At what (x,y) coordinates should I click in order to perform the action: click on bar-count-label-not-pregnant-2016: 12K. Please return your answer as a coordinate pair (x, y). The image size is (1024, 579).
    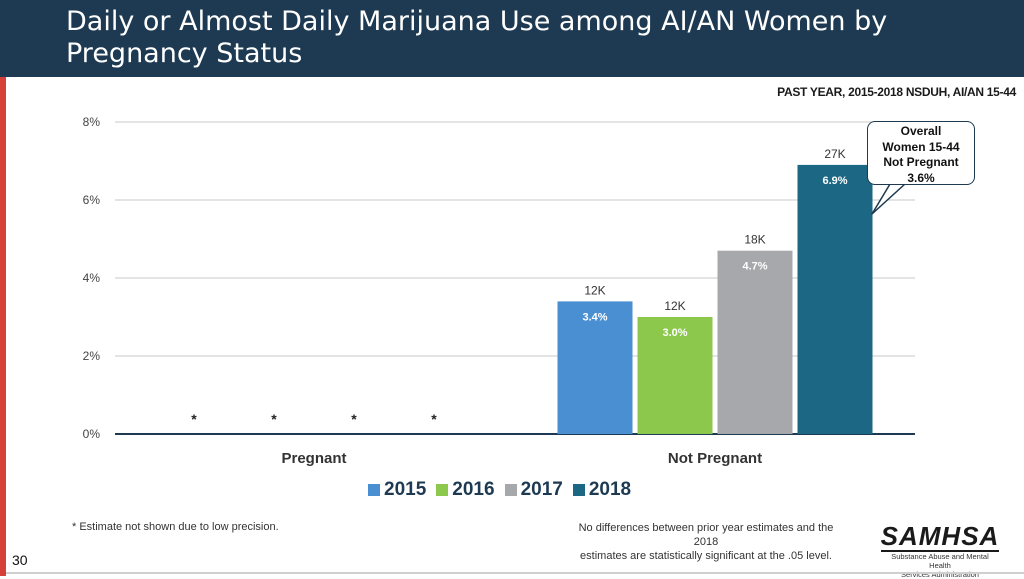
    Looking at the image, I should click on (674, 306).